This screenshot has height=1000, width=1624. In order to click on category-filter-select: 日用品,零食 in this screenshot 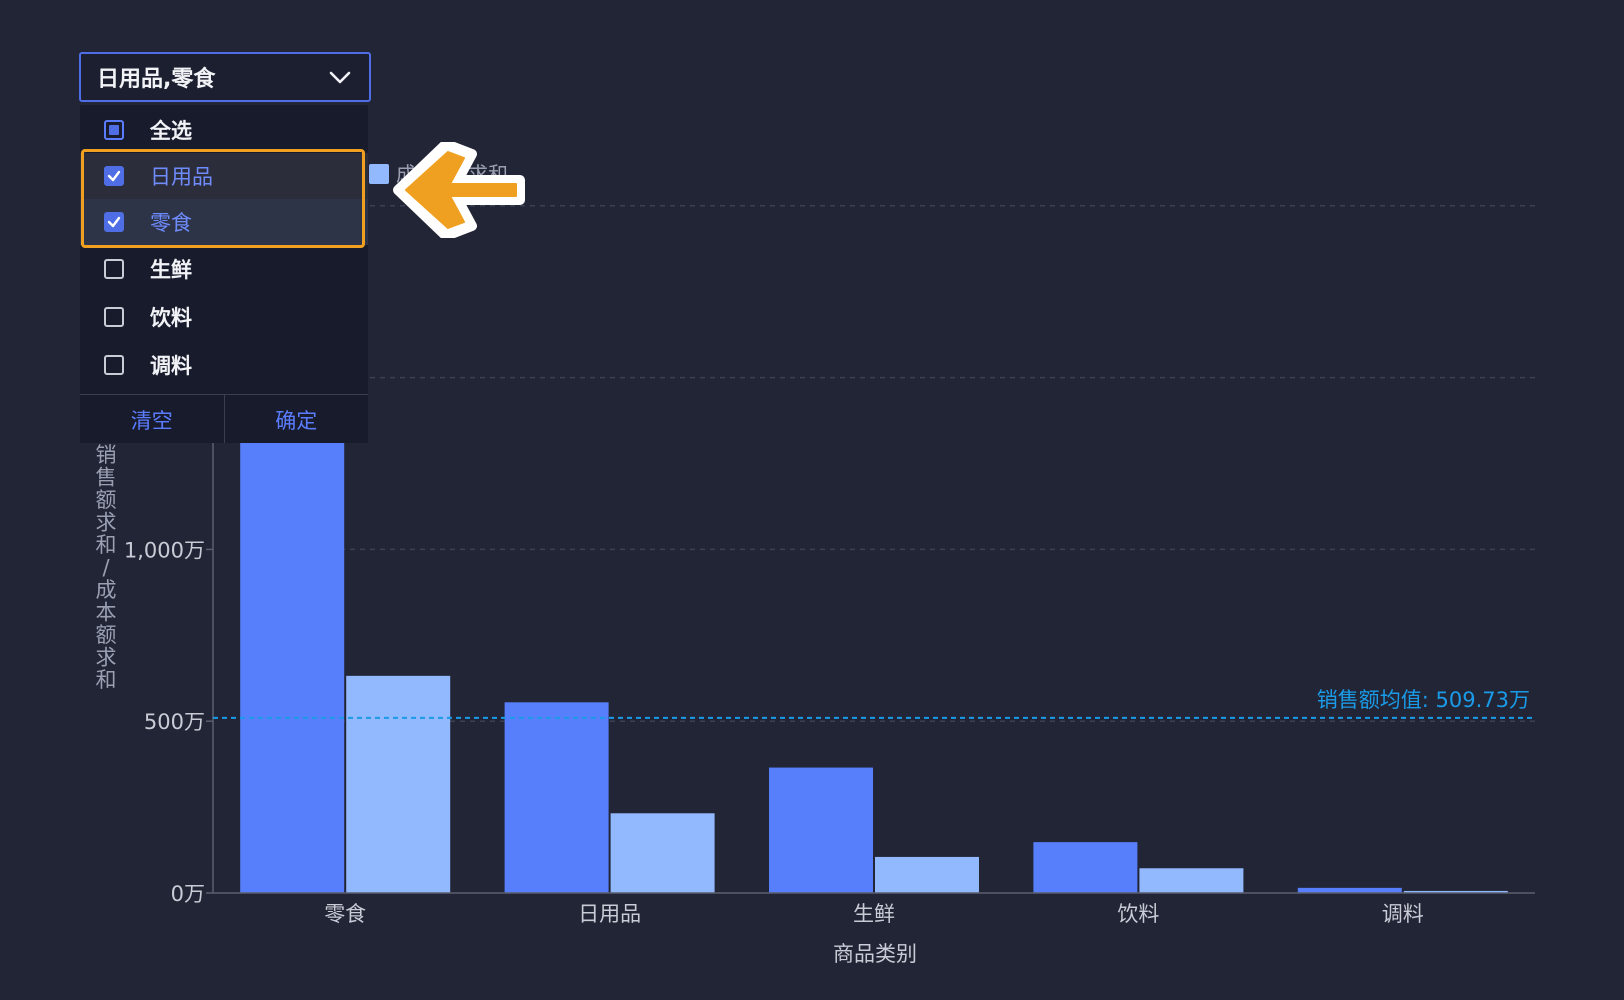, I will do `click(225, 77)`.